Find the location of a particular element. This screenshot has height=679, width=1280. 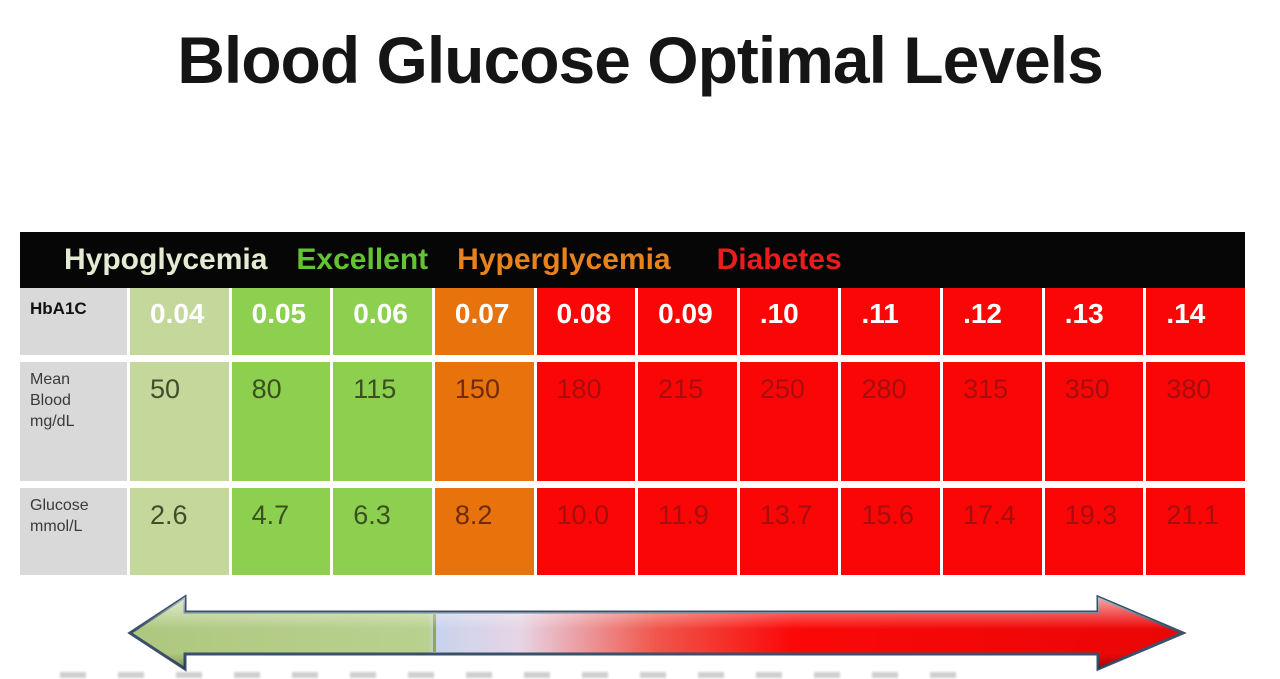

glucose-cell-8: 17.4 is located at coordinates (992, 531).